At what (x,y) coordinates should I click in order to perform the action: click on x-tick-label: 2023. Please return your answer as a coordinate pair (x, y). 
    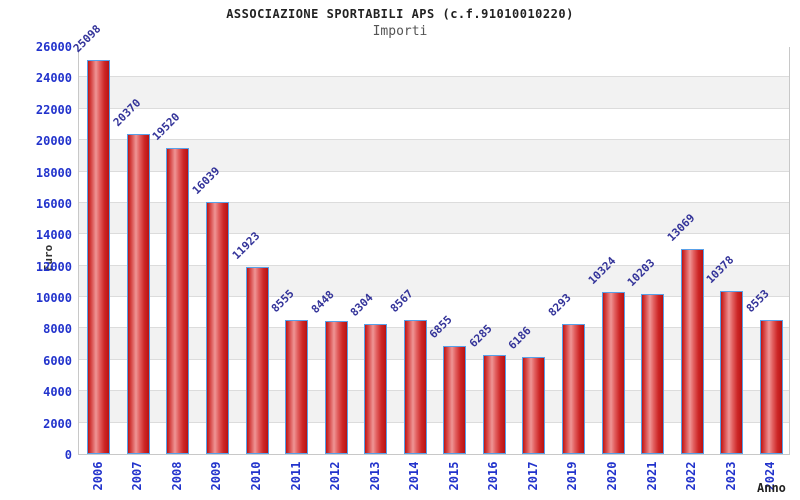
    Looking at the image, I should click on (730, 476).